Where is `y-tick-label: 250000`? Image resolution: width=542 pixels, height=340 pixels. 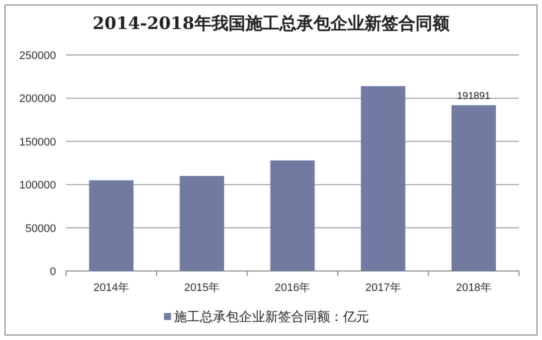
y-tick-label: 250000 is located at coordinates (37, 56).